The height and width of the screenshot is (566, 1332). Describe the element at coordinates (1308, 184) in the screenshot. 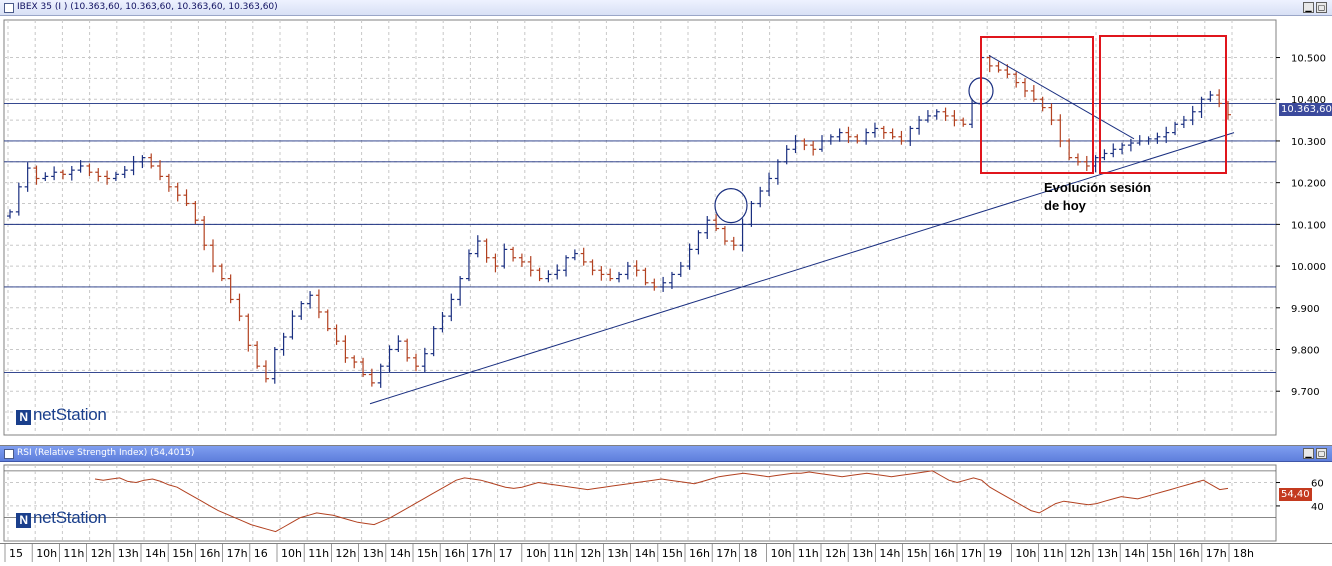

I see `price-ytick-label: 10.200` at that location.